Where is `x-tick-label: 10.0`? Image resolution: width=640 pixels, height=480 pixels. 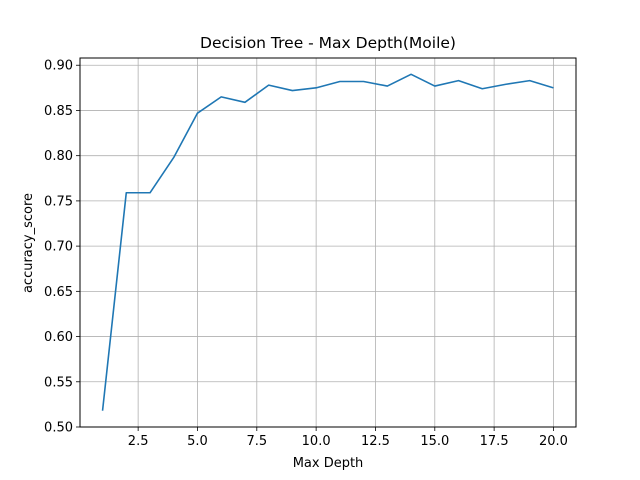 x-tick-label: 10.0 is located at coordinates (316, 441).